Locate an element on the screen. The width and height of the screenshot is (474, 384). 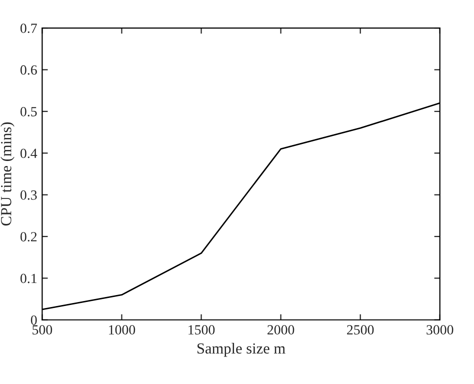
x-tick-label: 2000 is located at coordinates (281, 330).